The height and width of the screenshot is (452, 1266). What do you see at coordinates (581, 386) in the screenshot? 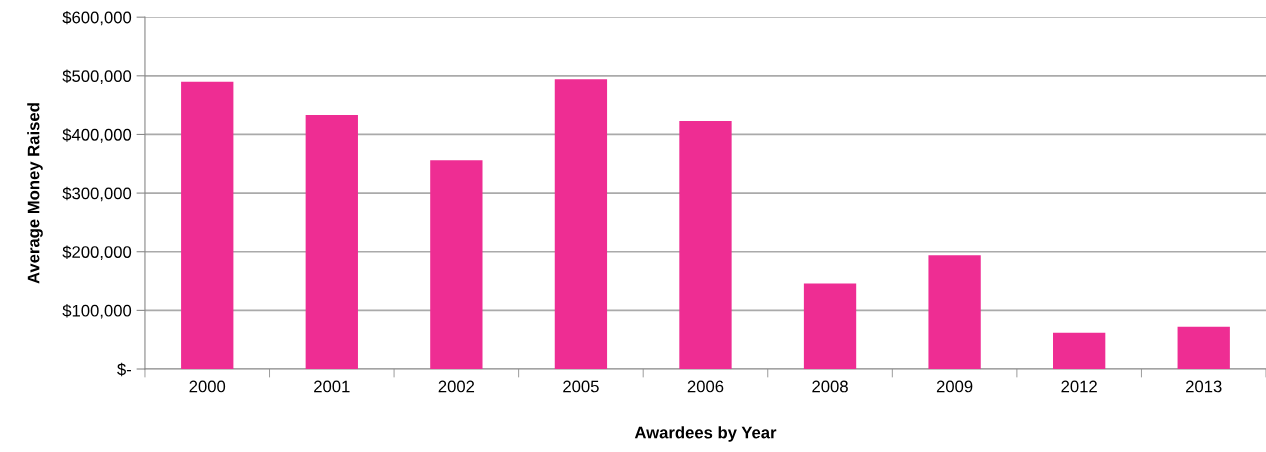
I see `x-tick-label: 2005` at bounding box center [581, 386].